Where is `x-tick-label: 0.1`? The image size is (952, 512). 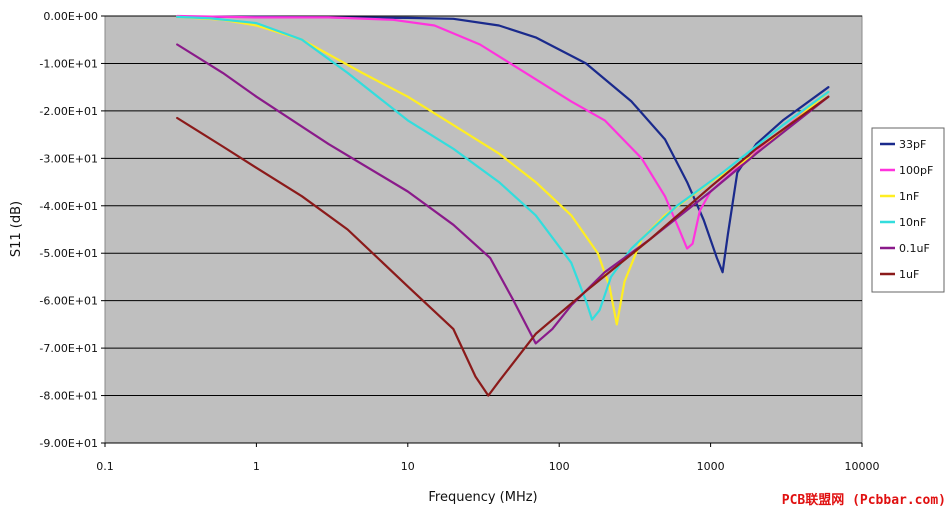 x-tick-label: 0.1 is located at coordinates (105, 466).